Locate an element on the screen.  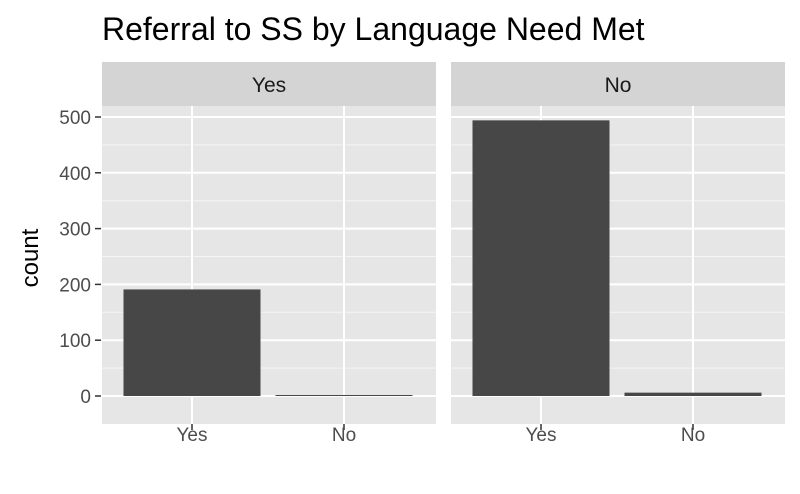
y-axis: 0 100 200 300 400 500 is located at coordinates (80, 258).